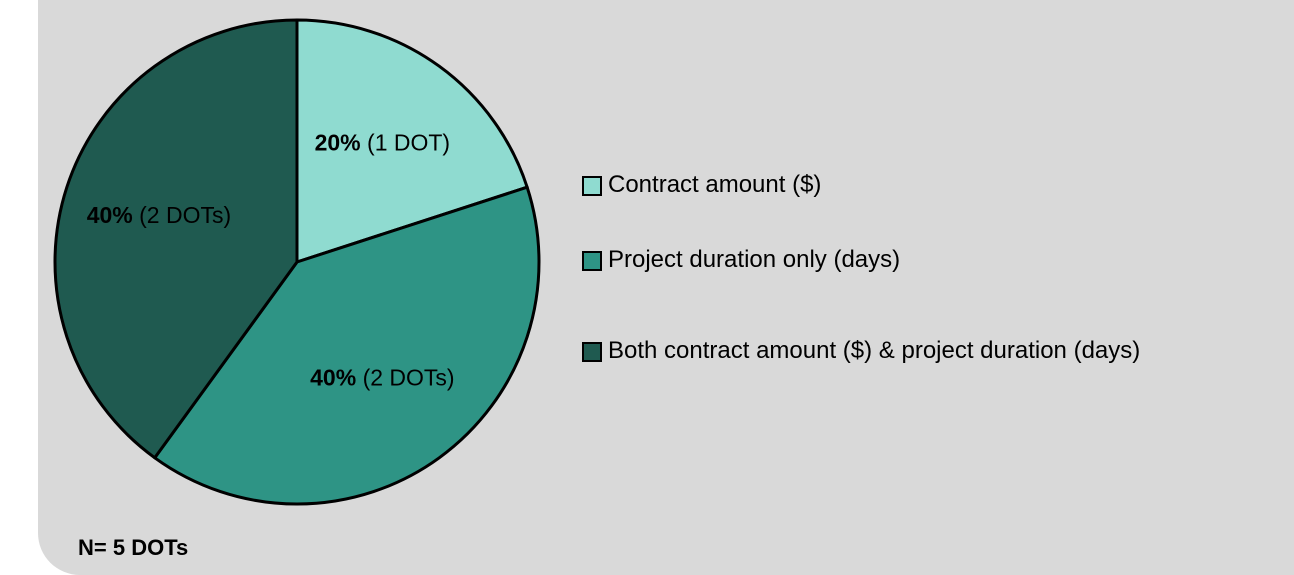 Image resolution: width=1294 pixels, height=575 pixels. What do you see at coordinates (715, 184) in the screenshot?
I see `legend-label: Contract amount ($)` at bounding box center [715, 184].